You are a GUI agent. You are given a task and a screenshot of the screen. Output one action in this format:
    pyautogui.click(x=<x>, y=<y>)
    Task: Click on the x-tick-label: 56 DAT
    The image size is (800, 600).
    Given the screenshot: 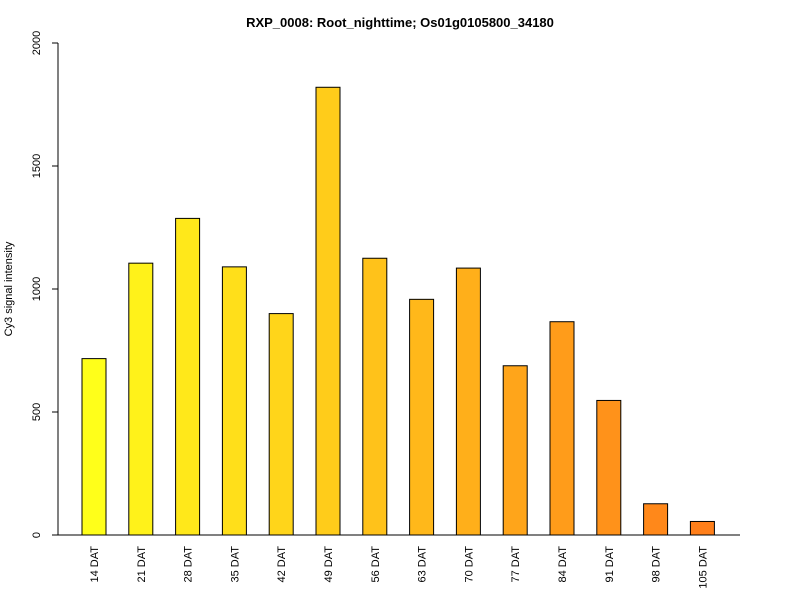 What is the action you would take?
    pyautogui.click(x=376, y=564)
    